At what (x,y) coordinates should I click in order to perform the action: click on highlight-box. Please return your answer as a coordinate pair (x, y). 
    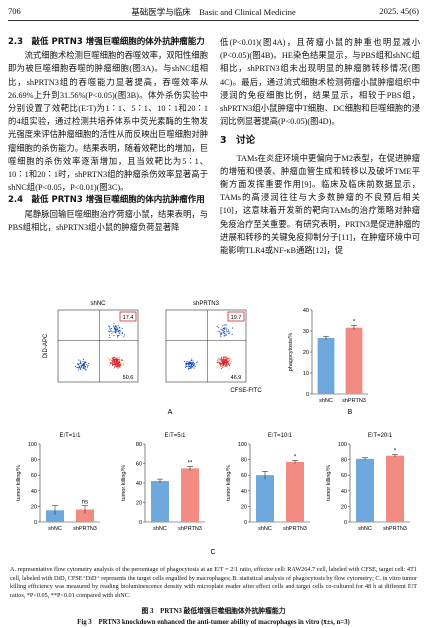
    Looking at the image, I should click on (236, 316).